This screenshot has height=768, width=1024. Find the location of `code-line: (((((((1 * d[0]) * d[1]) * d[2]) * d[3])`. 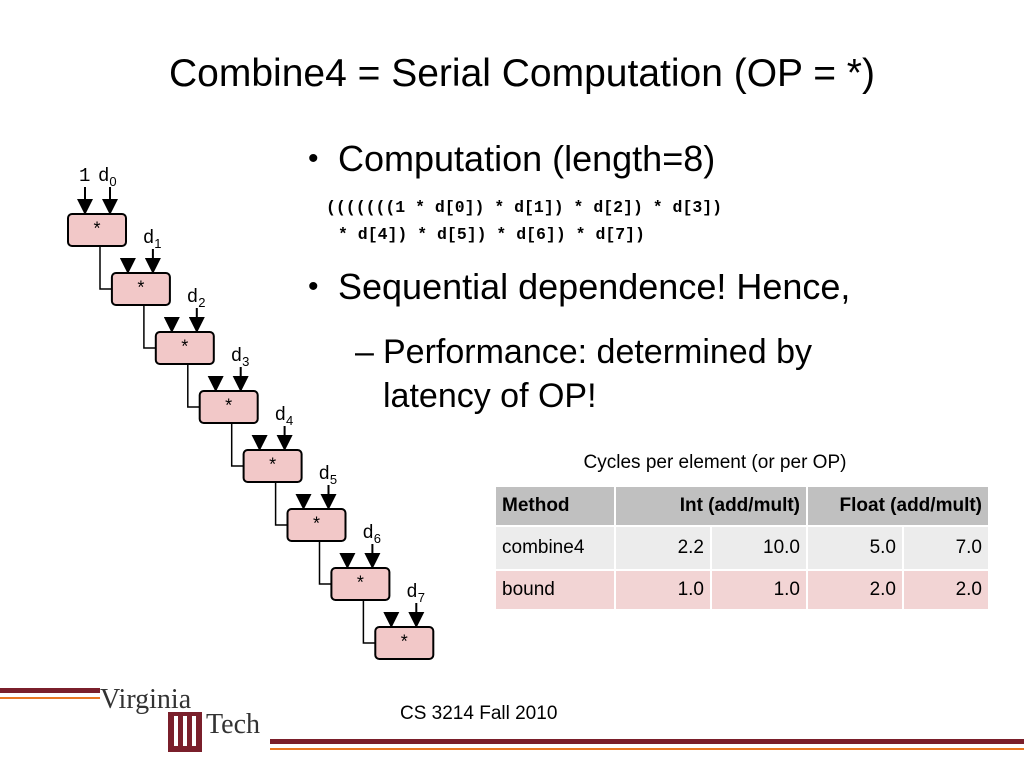

code-line: (((((((1 * d[0]) * d[1]) * d[2]) * d[3]) is located at coordinates (524, 207).